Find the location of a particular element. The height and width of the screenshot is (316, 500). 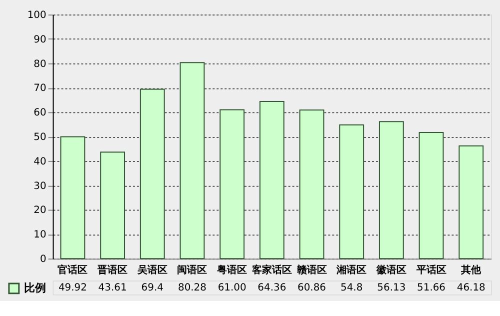

data-label: 49.92 is located at coordinates (72, 288).